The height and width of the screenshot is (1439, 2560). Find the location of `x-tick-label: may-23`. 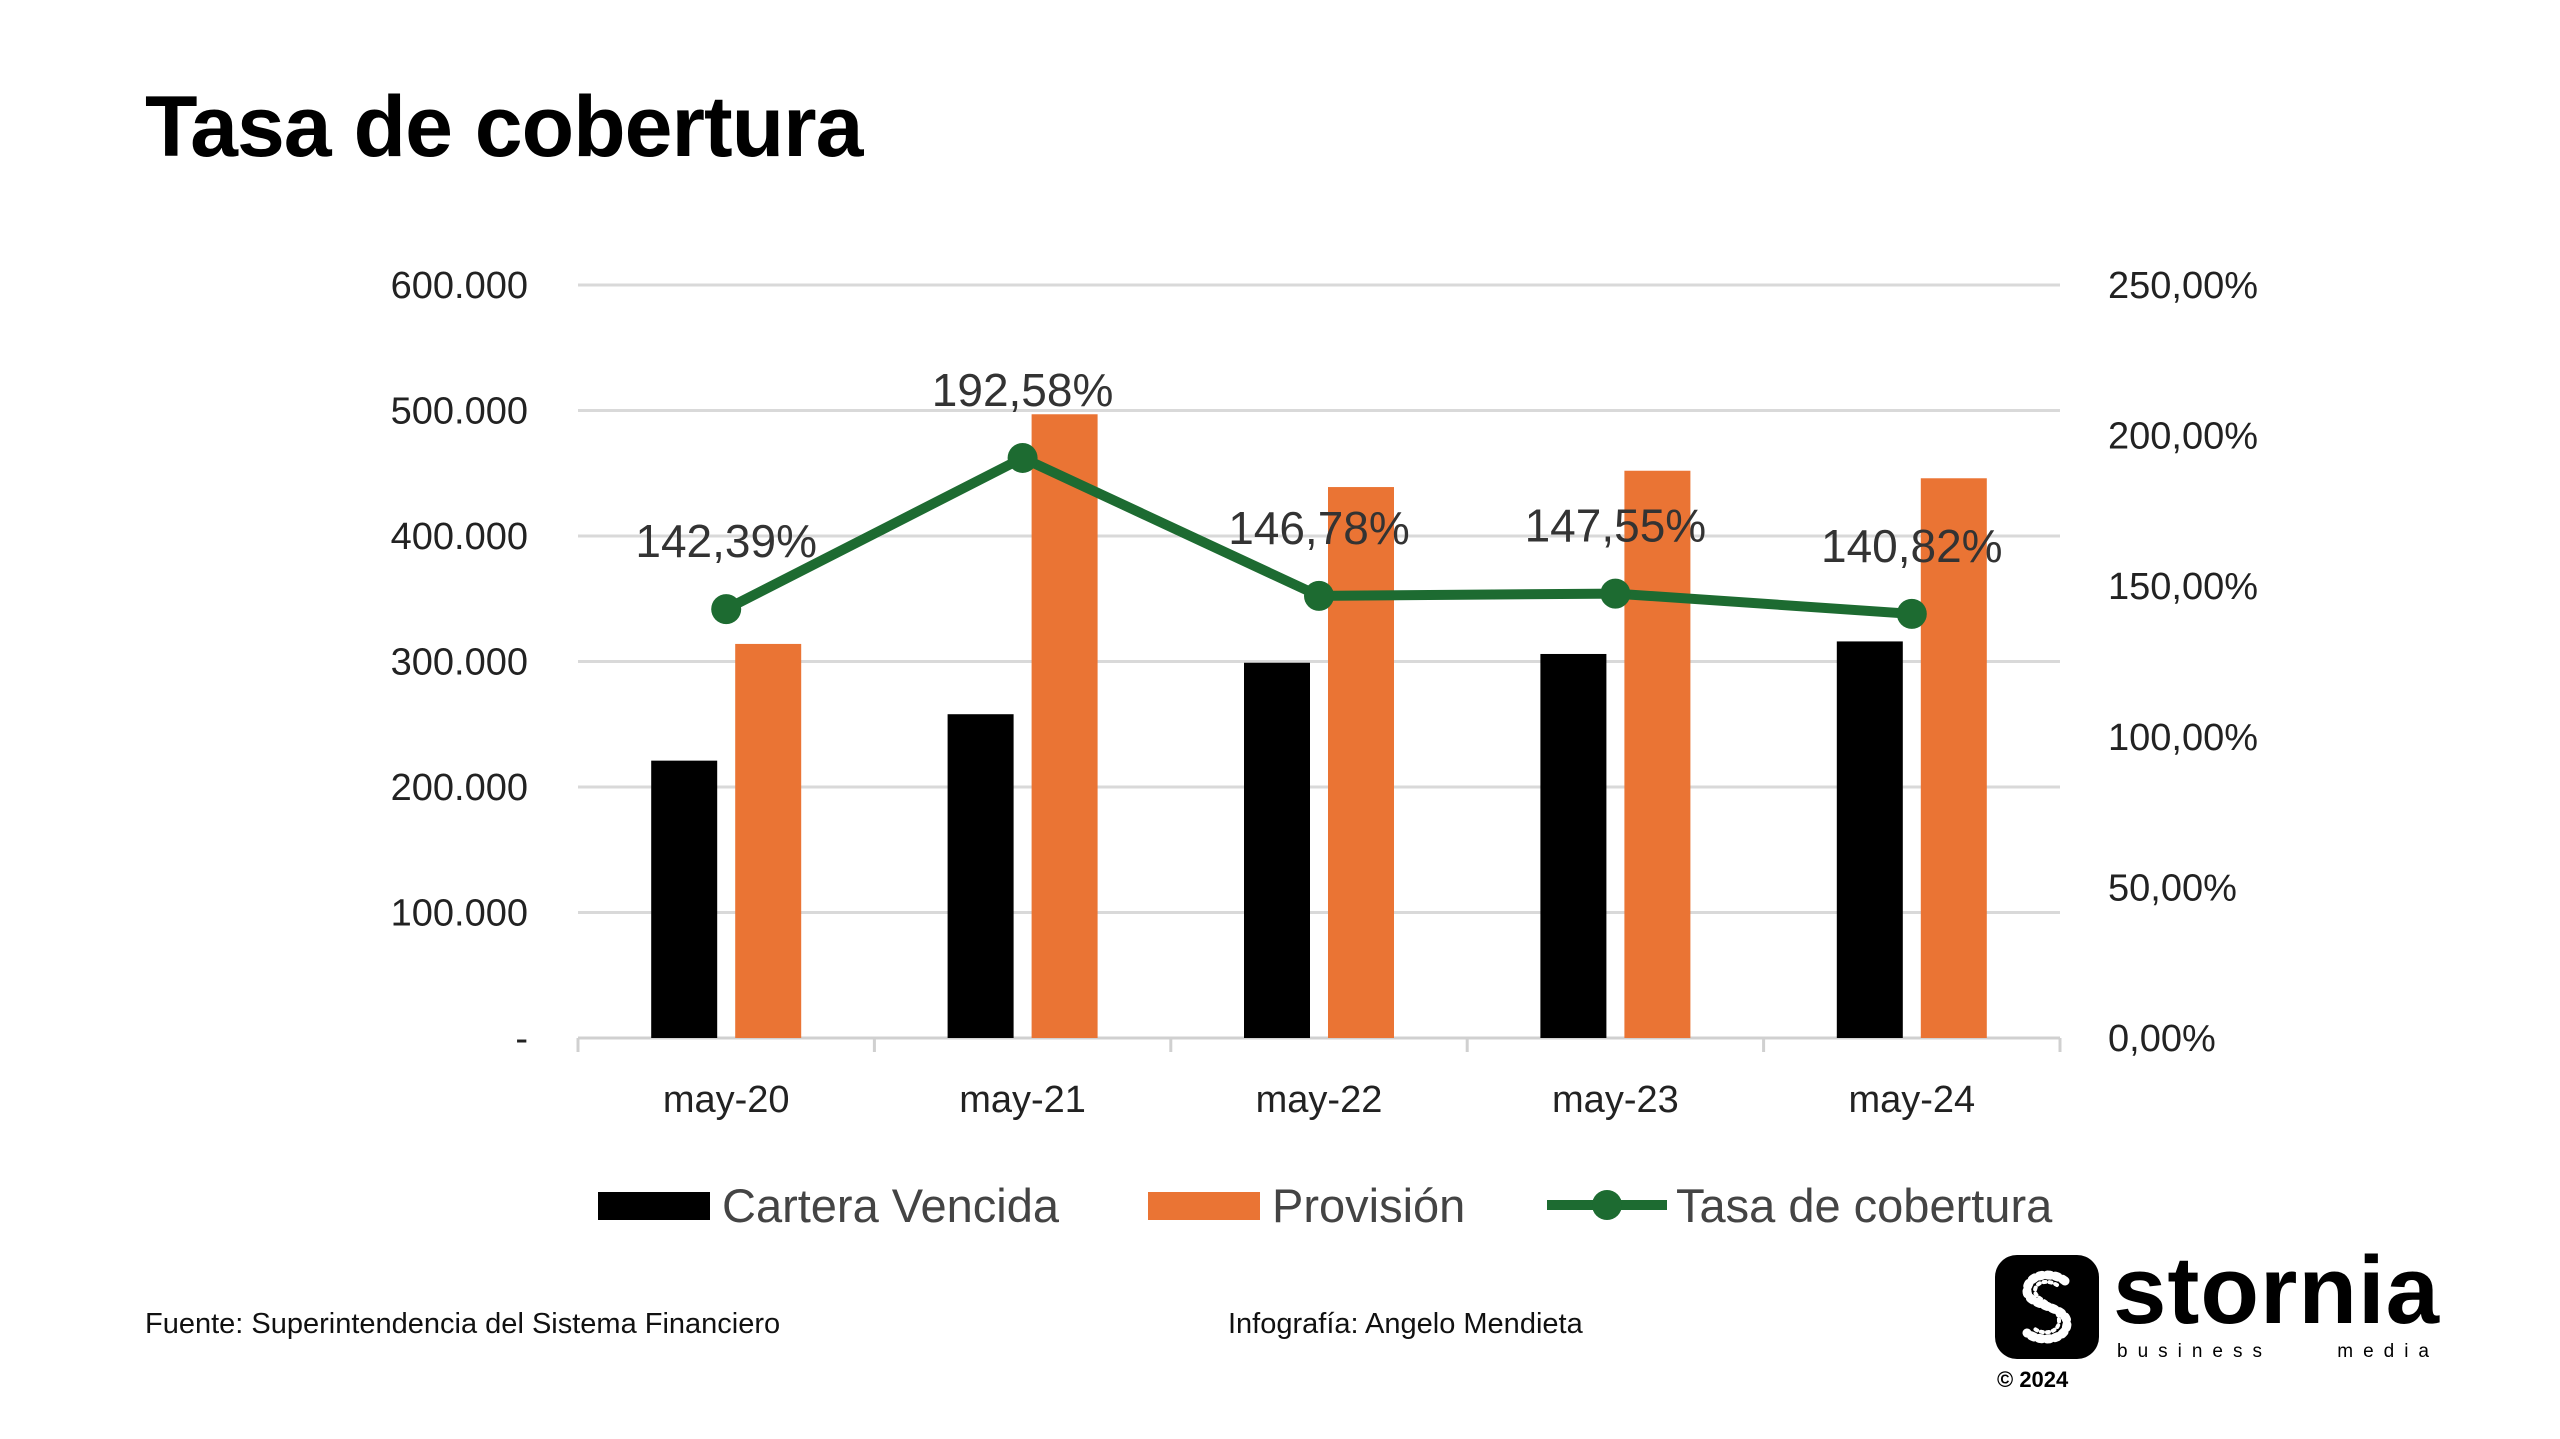

x-tick-label: may-23 is located at coordinates (1615, 1100).